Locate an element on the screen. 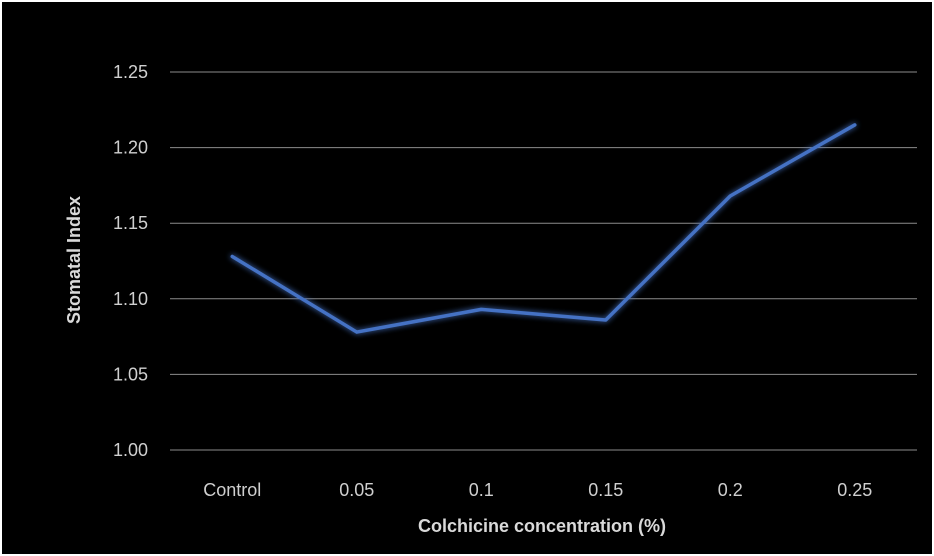 The width and height of the screenshot is (934, 556). x-axis-ticks: Control 0.05 0.1 0.15 0.2 0.25 is located at coordinates (537, 490).